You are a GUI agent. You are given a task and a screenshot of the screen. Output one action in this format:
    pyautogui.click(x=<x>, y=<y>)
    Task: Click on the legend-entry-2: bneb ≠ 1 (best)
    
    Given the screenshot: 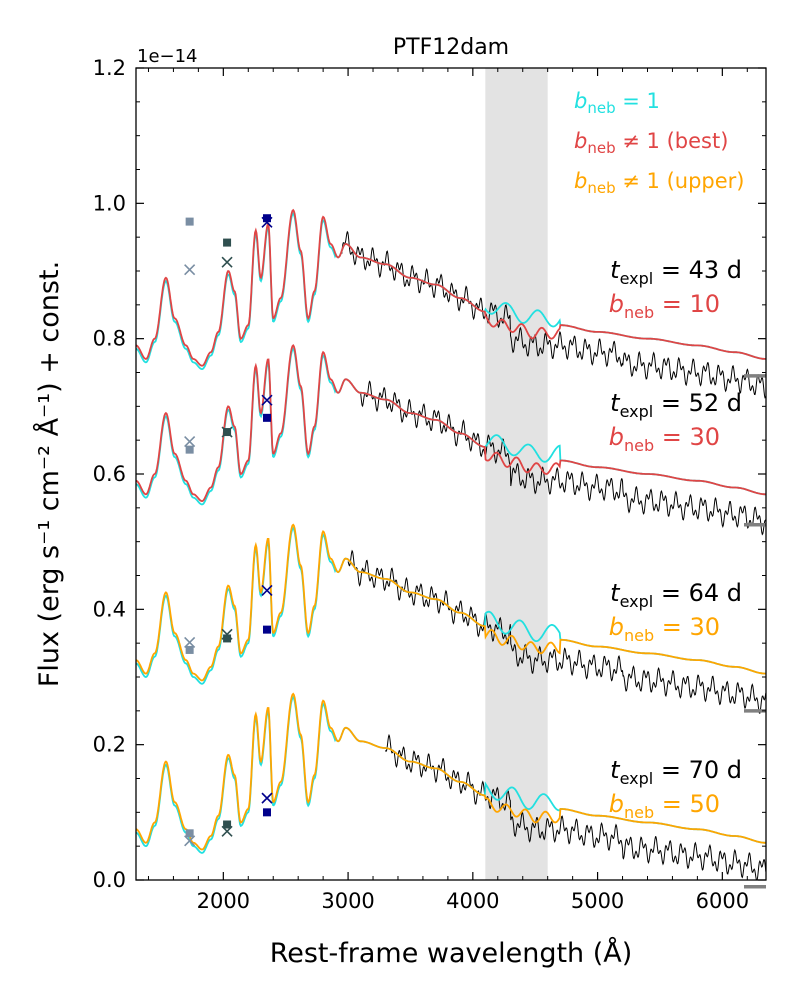 What is the action you would take?
    pyautogui.click(x=651, y=143)
    